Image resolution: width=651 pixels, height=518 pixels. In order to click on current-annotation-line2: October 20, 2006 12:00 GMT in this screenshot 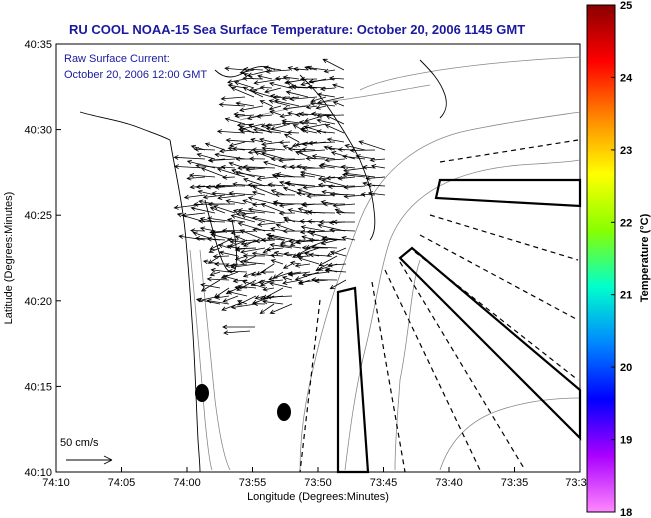, I will do `click(135, 75)`.